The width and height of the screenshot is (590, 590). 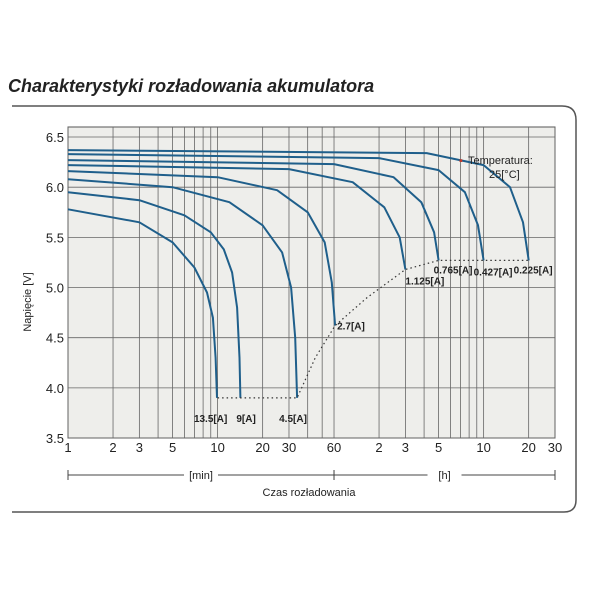 I want to click on curve-label-6: 0.427[A], so click(x=493, y=272).